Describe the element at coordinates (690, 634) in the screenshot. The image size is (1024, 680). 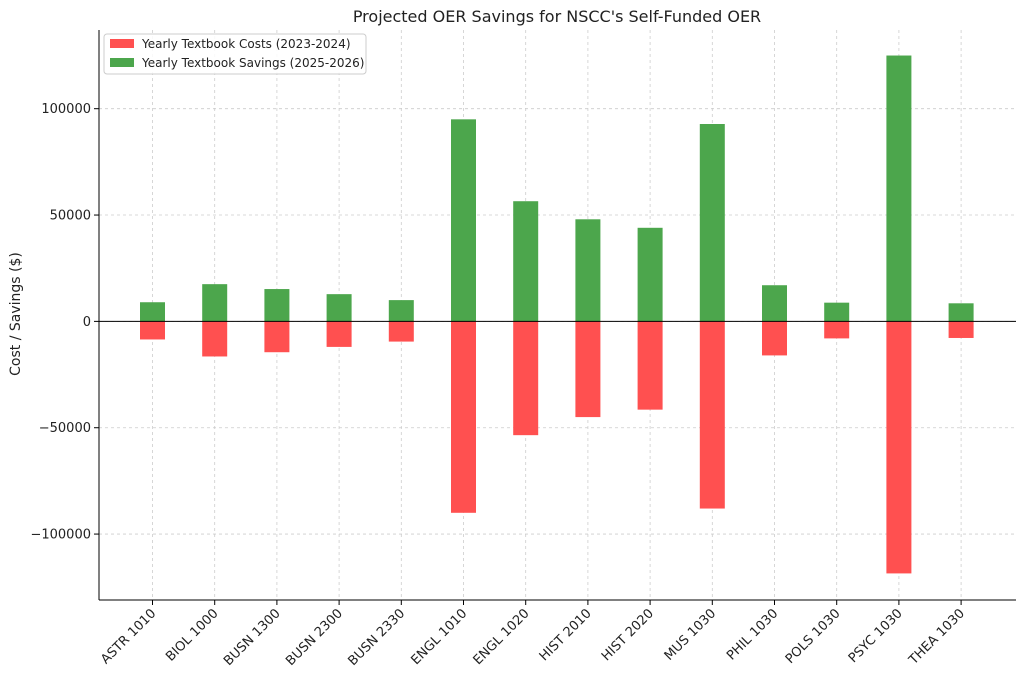
I see `x-tick-label: MUS 1030` at that location.